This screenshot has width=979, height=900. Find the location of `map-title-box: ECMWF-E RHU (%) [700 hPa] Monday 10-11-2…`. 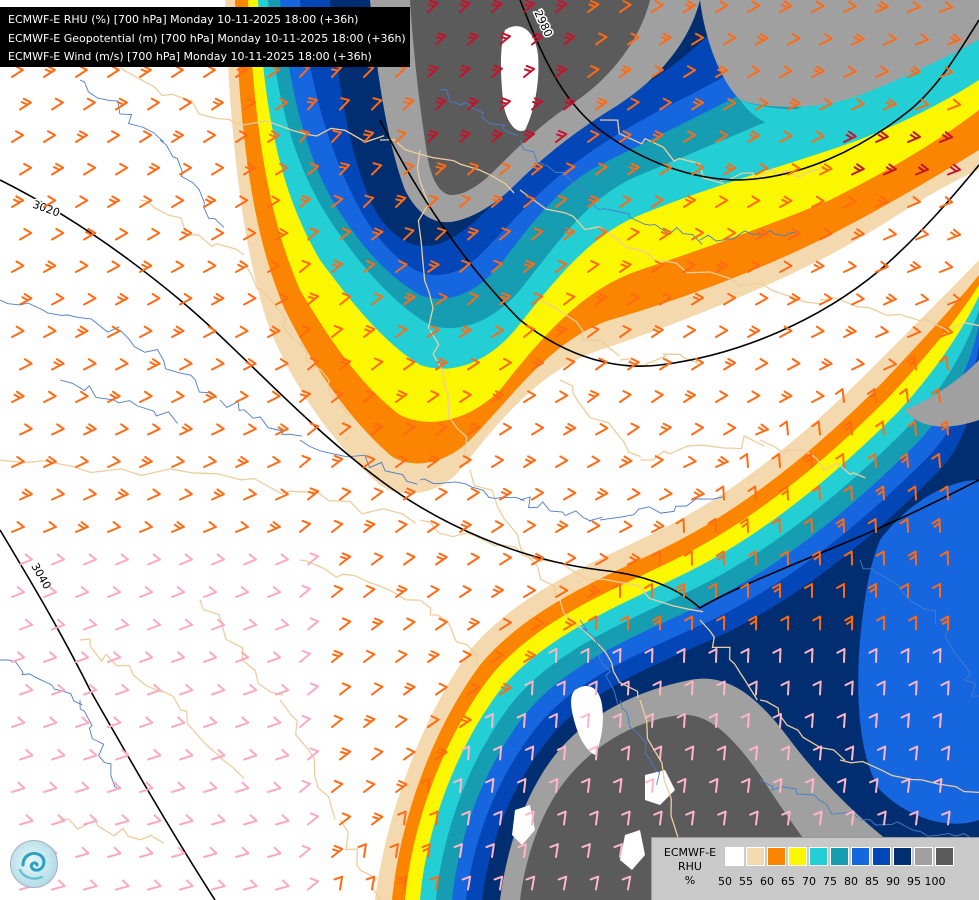

map-title-box: ECMWF-E RHU (%) [700 hPa] Monday 10-11-2… is located at coordinates (205, 37).